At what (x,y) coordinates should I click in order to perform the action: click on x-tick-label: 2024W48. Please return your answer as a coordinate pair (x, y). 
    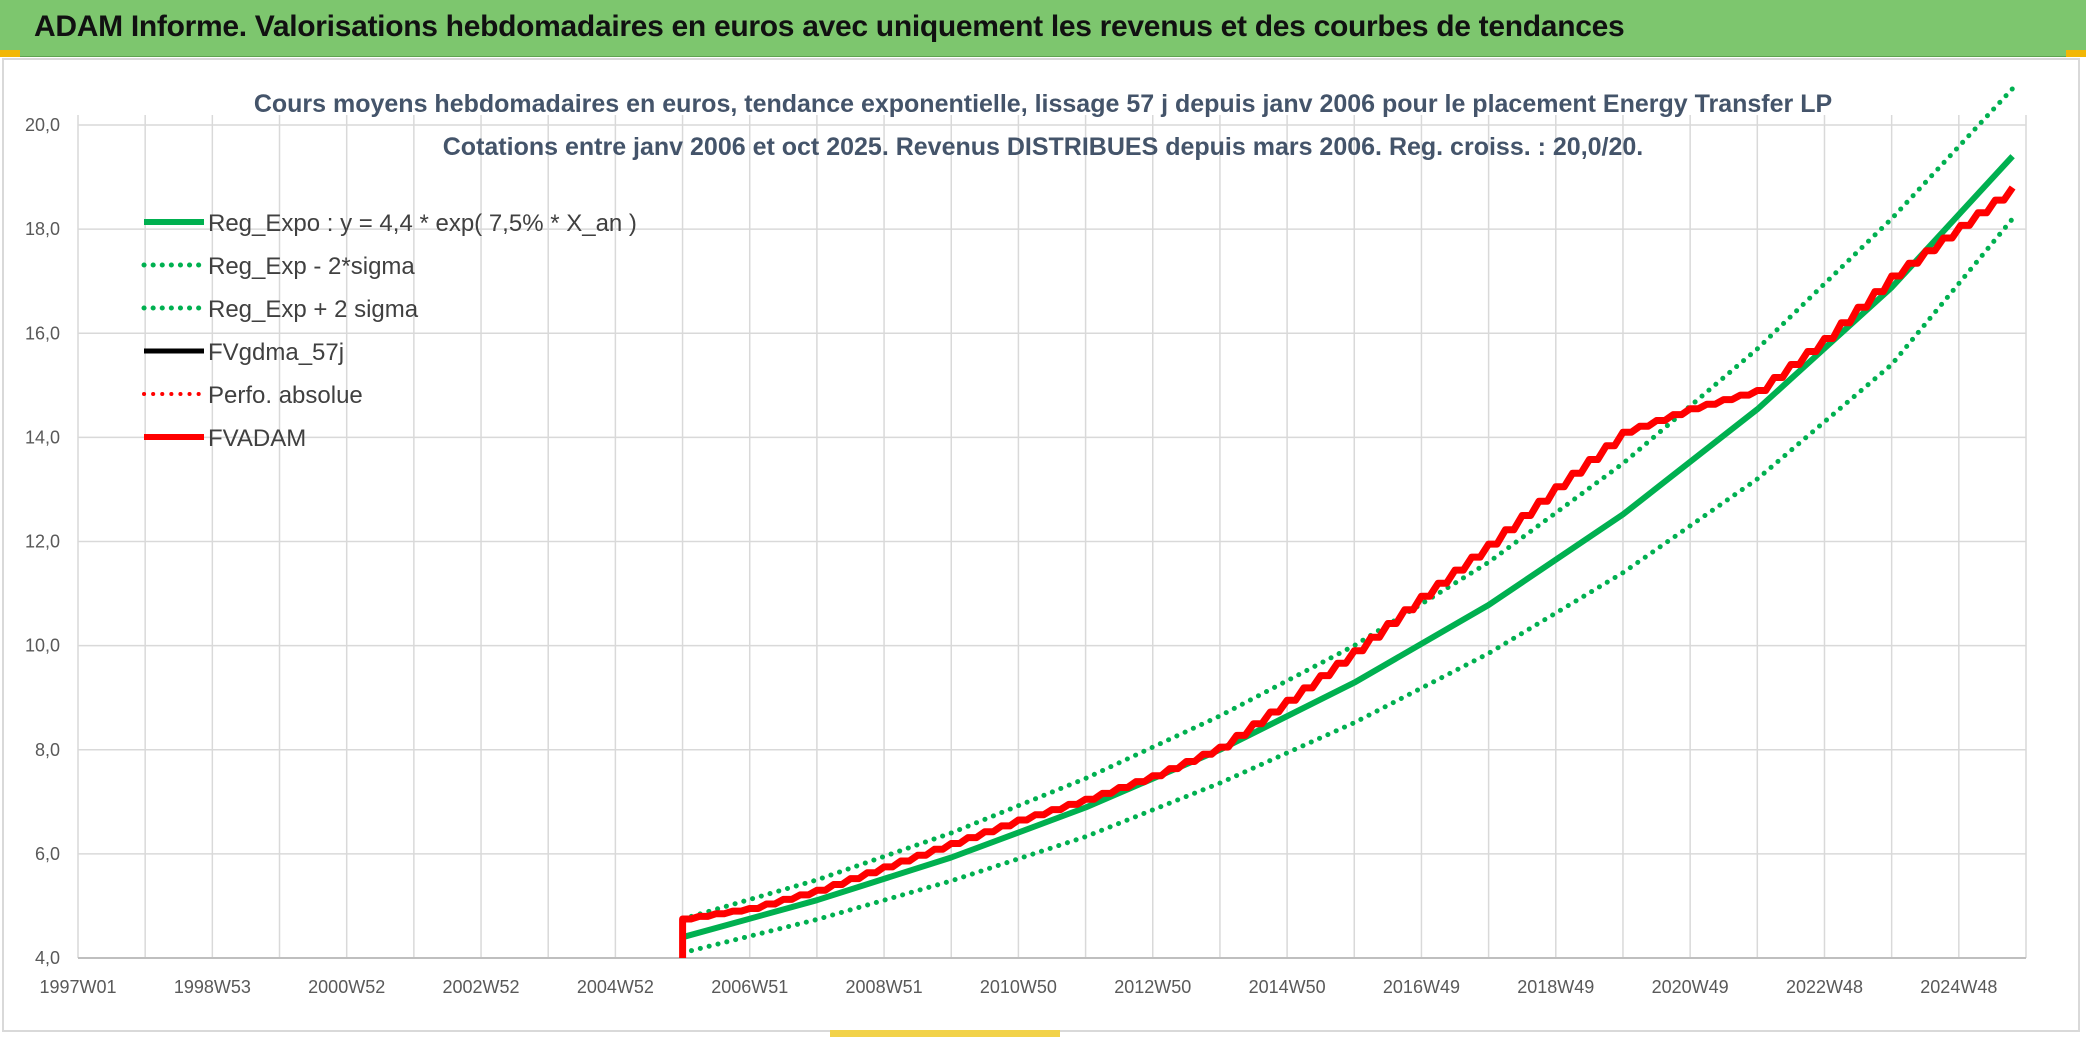
    Looking at the image, I should click on (1958, 987).